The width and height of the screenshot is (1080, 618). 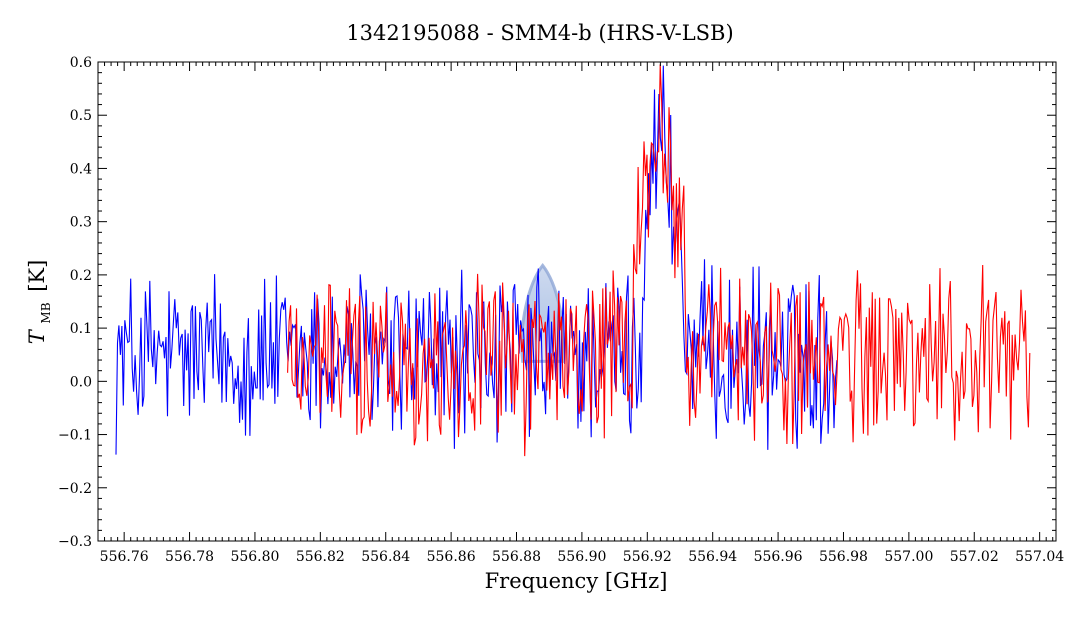 I want to click on y-tick-label: 0.1, so click(x=81, y=329).